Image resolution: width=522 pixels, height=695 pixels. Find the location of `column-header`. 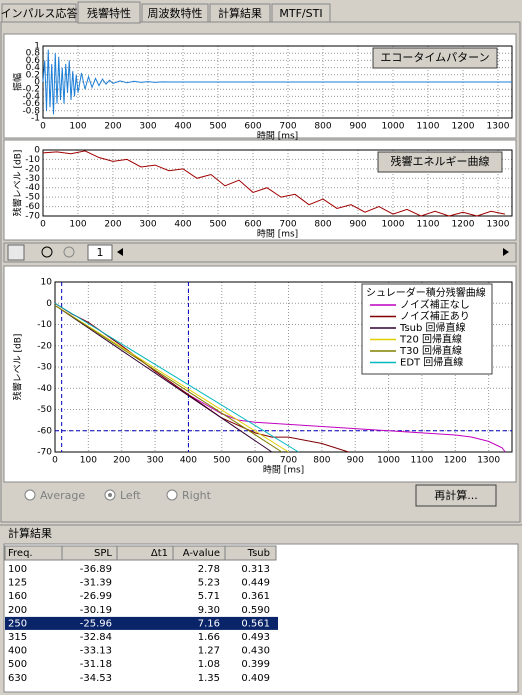

column-header is located at coordinates (250, 553).